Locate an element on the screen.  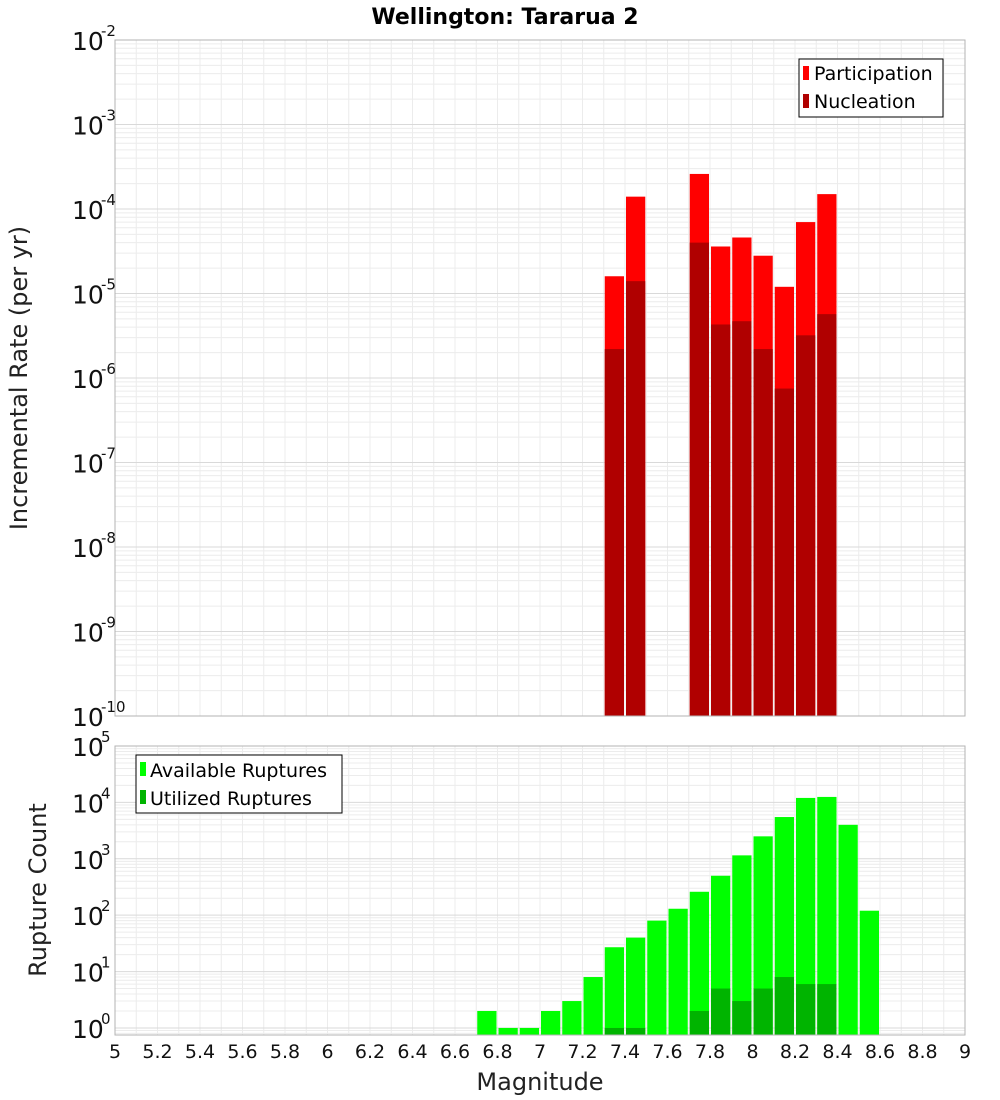
count-y-tick-exponent: 5 is located at coordinates (106, 737).